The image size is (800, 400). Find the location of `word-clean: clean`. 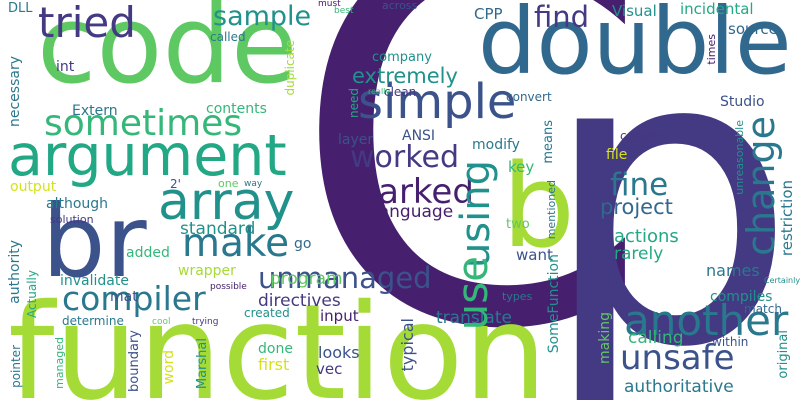

word-clean: clean is located at coordinates (400, 92).